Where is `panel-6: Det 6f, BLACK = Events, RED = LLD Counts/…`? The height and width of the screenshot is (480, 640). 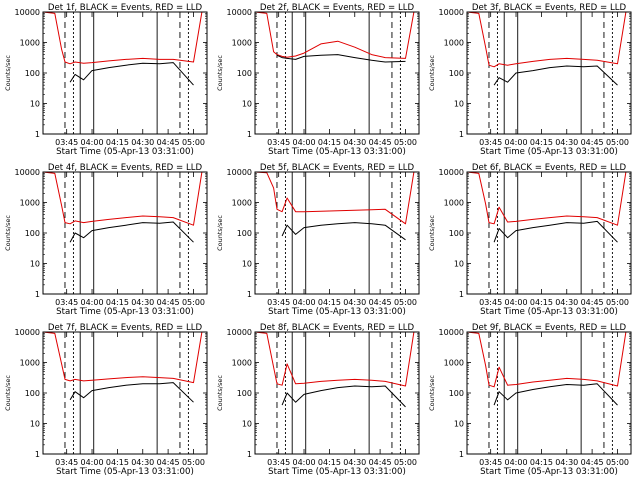
panel-6: Det 6f, BLACK = Events, RED = LLD Counts/… is located at coordinates (530, 240).